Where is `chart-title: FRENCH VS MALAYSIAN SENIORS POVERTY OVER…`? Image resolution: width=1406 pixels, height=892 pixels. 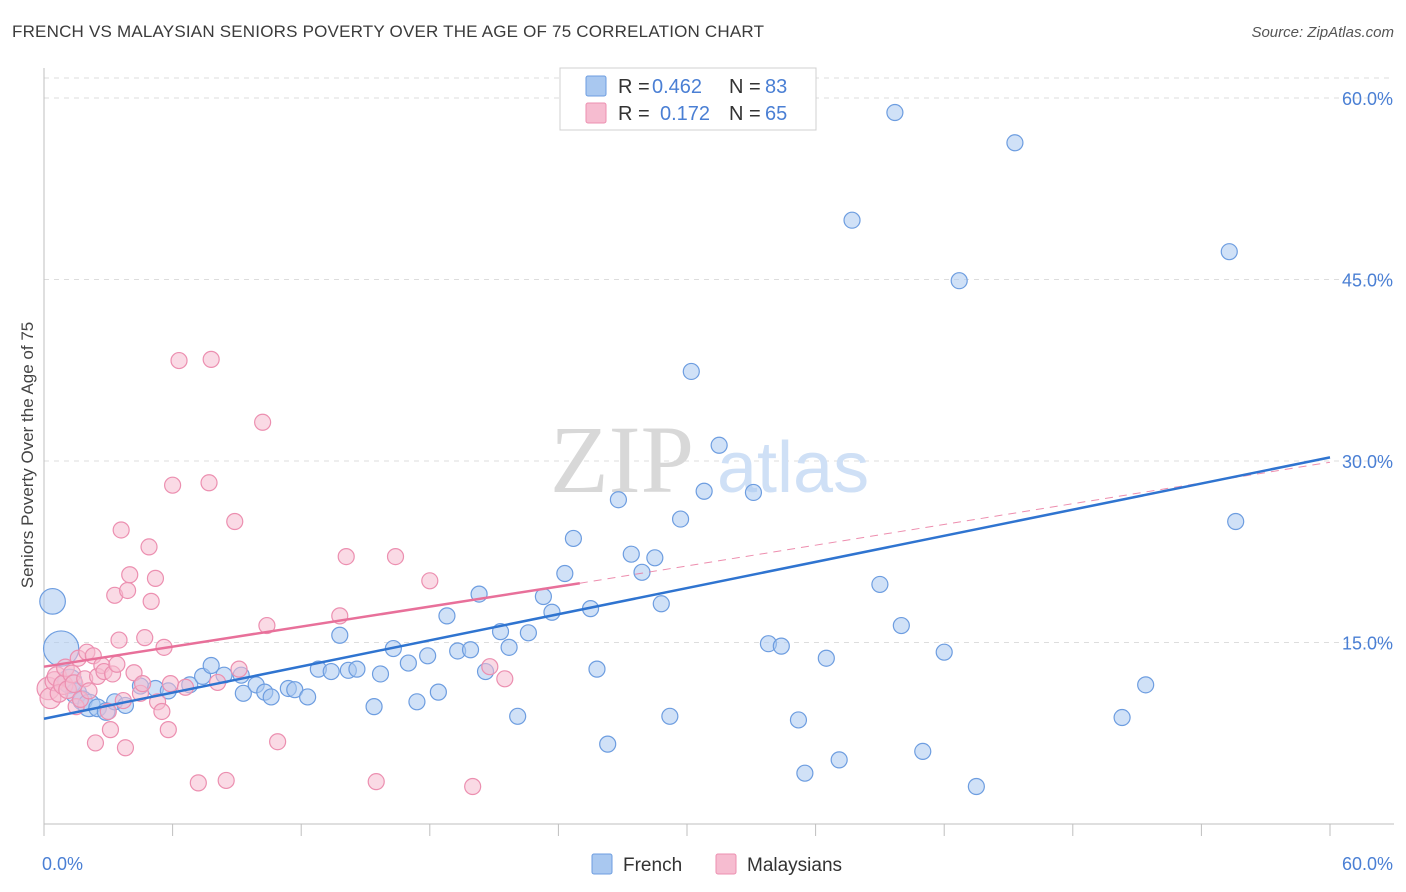
chart-title: FRENCH VS MALAYSIAN SENIORS POVERTY OVER… is located at coordinates (388, 31).